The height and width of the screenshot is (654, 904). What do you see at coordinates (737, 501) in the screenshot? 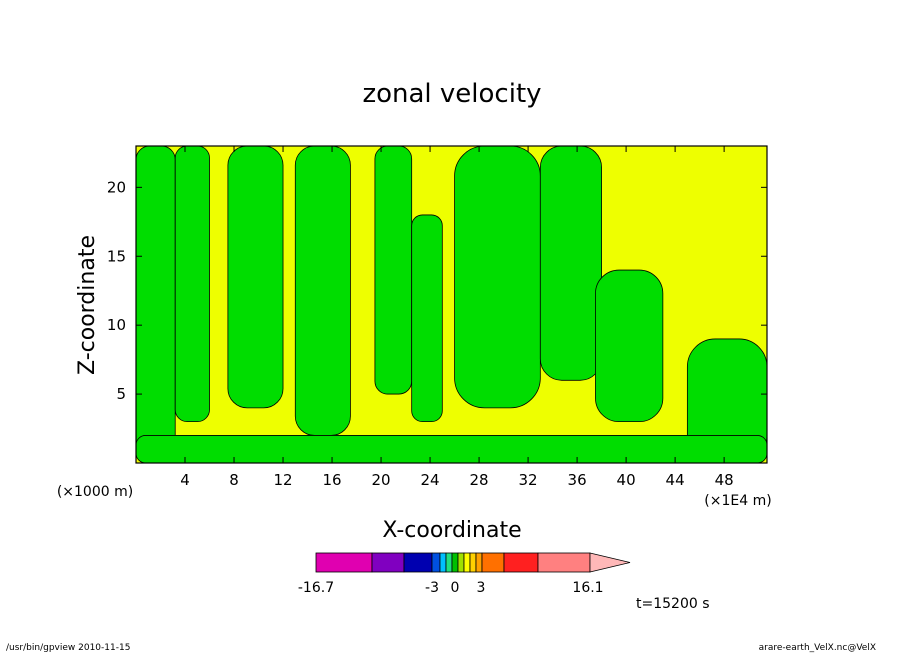
I see `x-unit-label: (×1E4 m)` at bounding box center [737, 501].